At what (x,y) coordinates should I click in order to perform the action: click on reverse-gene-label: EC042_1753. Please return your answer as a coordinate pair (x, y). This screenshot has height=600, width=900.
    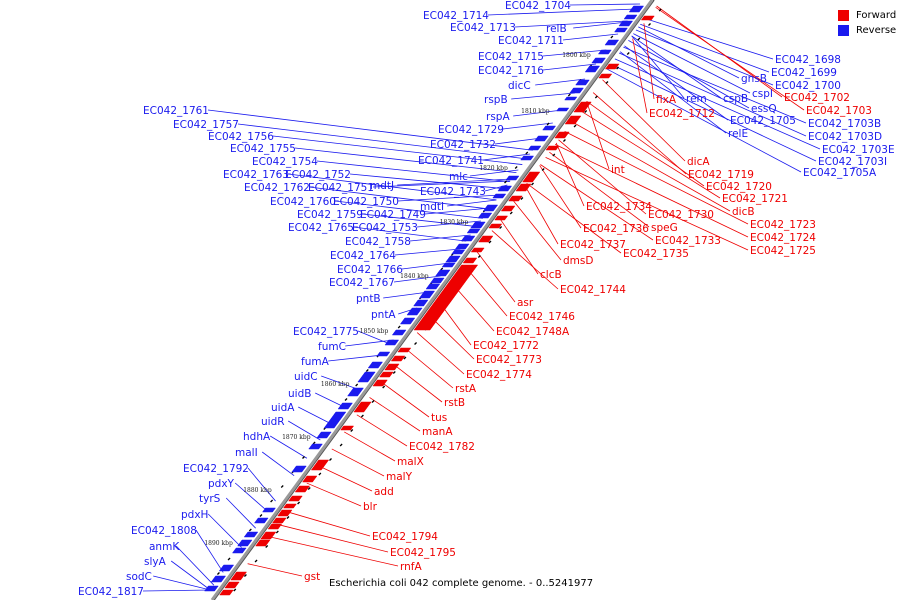
    Looking at the image, I should click on (385, 228).